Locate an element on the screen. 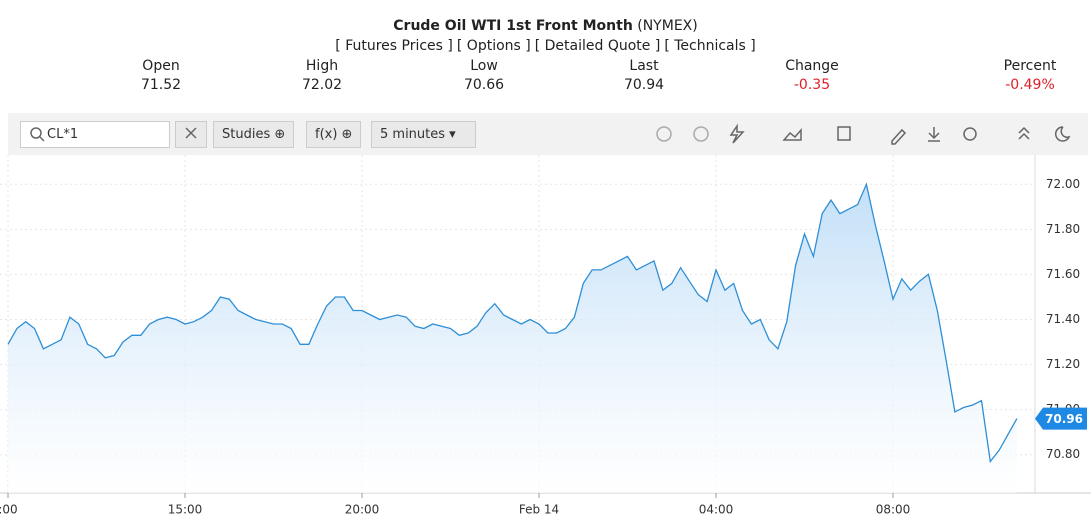 This screenshot has width=1091, height=523. y-tick-label: 71.20 is located at coordinates (1063, 364).